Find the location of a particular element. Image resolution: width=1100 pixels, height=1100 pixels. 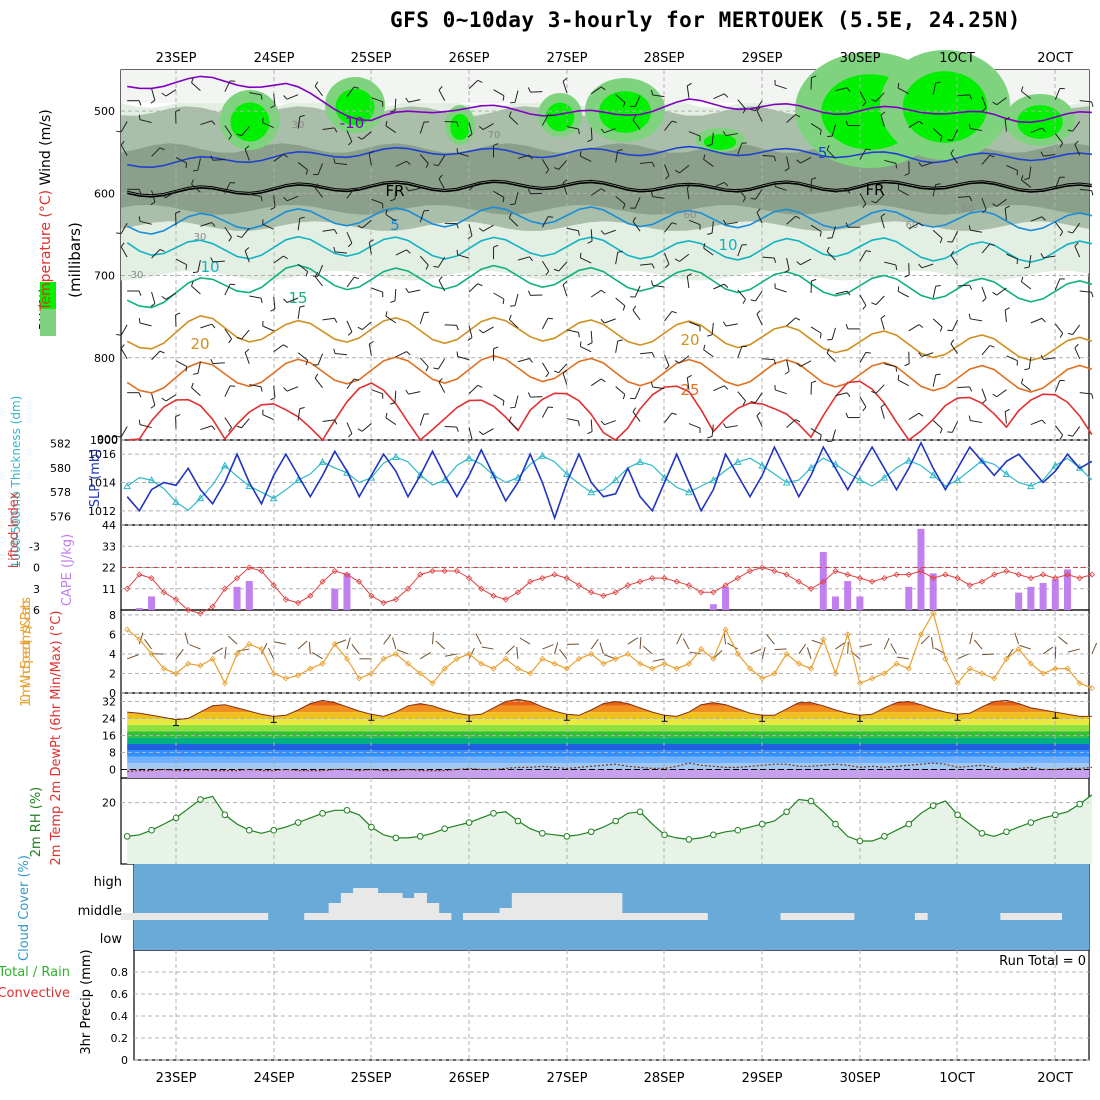

wind-ylabel: 10m Wind Speed (m/s) & Barbs is located at coordinates (26, 652).